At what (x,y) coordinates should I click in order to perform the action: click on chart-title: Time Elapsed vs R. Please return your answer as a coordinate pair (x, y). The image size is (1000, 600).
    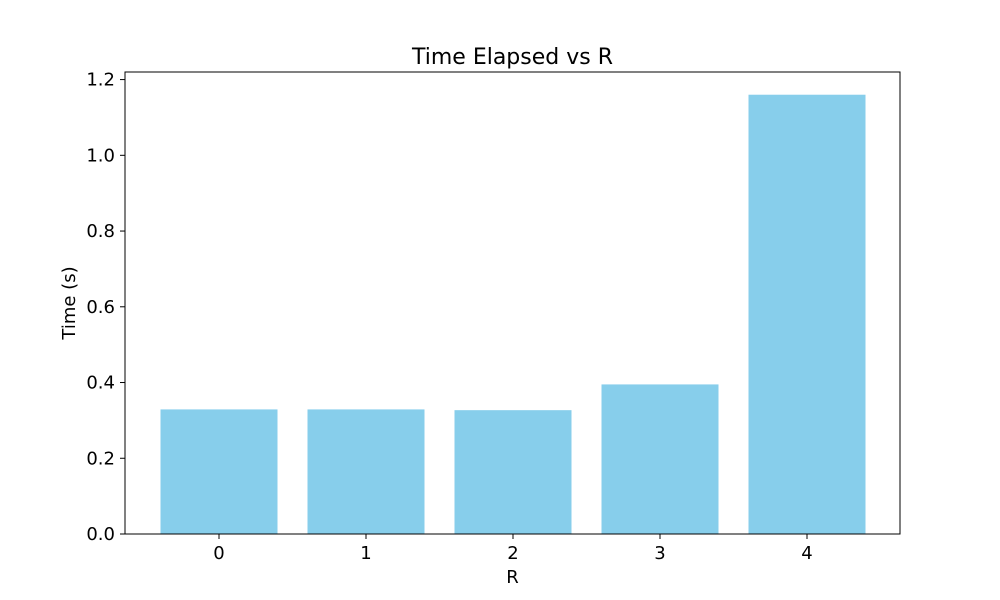
    Looking at the image, I should click on (512, 57).